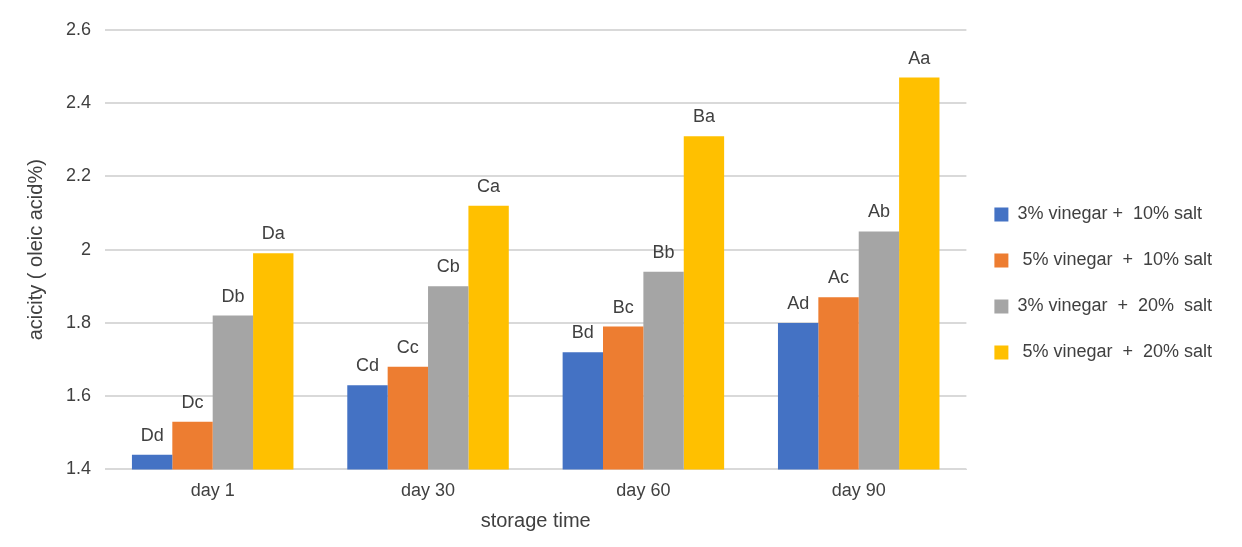 This screenshot has width=1242, height=547. What do you see at coordinates (839, 277) in the screenshot?
I see `data-label: Ac` at bounding box center [839, 277].